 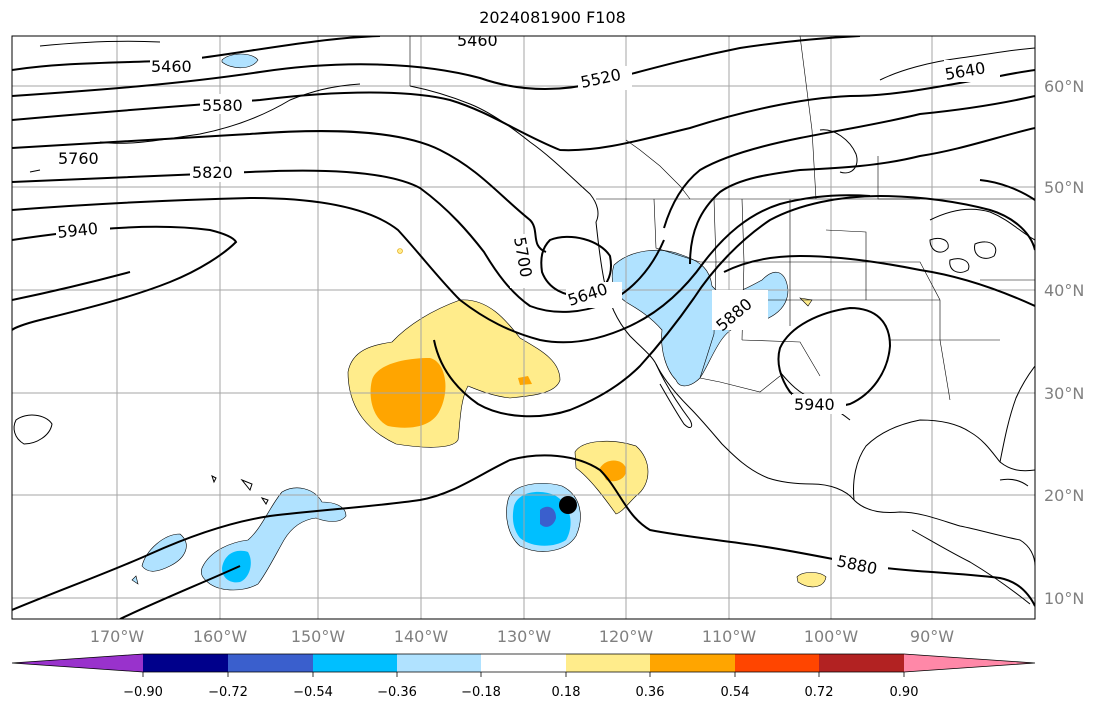 I want to click on lat-label: 20°N, so click(x=1064, y=495).